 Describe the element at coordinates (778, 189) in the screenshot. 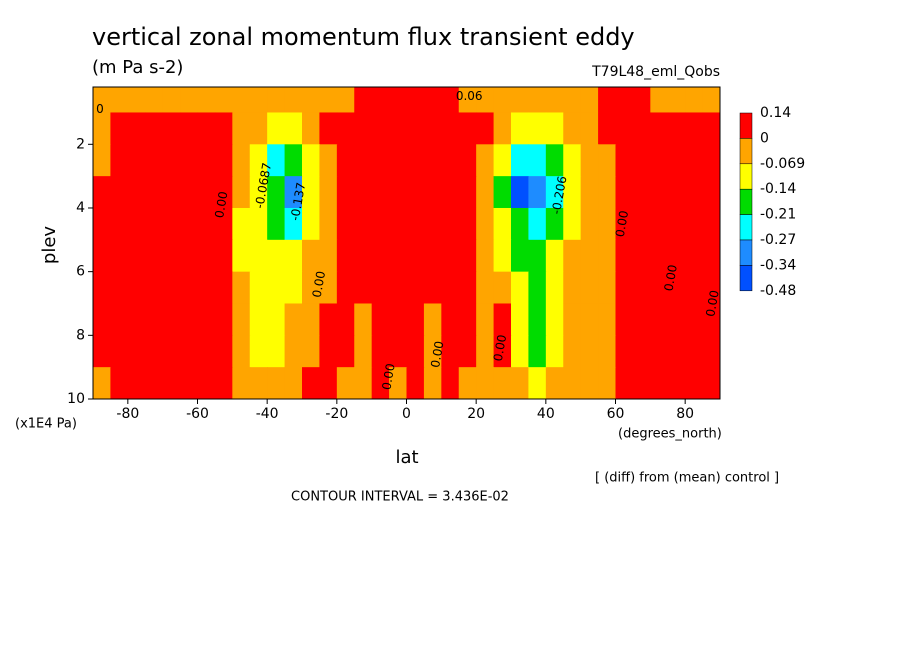

I see `colorbar-label: -0.14` at that location.